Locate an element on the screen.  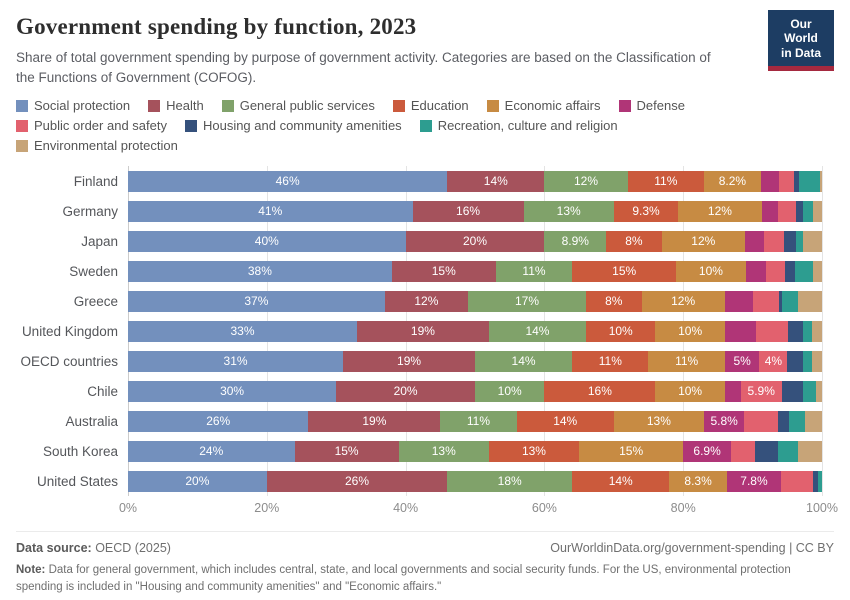
bar-segment-social-protection: 41% is located at coordinates (270, 211).